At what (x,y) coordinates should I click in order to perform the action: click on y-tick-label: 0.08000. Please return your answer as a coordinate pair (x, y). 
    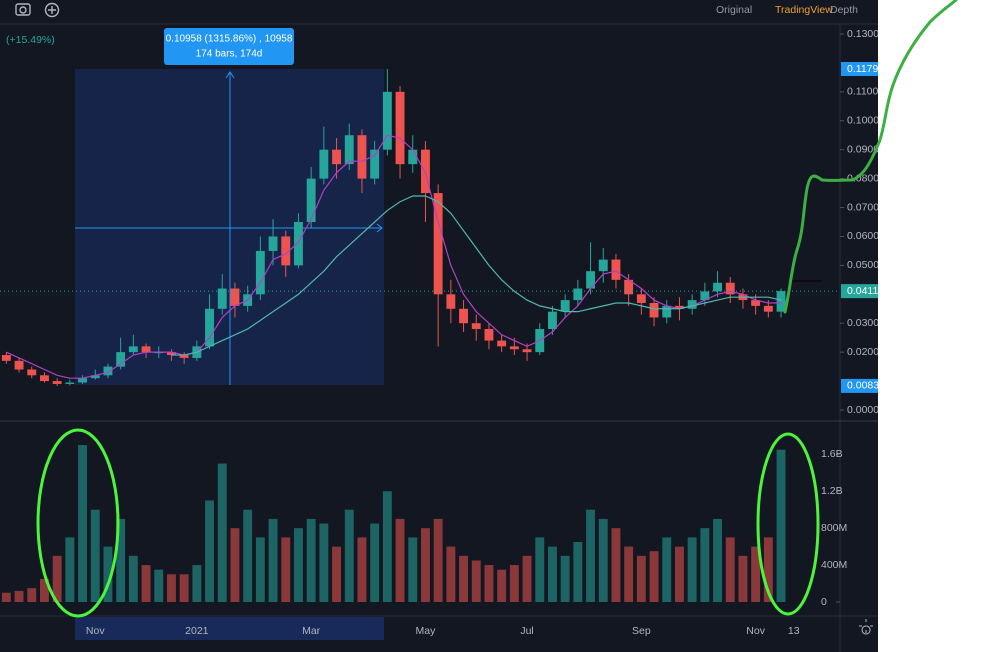
    Looking at the image, I should click on (866, 178).